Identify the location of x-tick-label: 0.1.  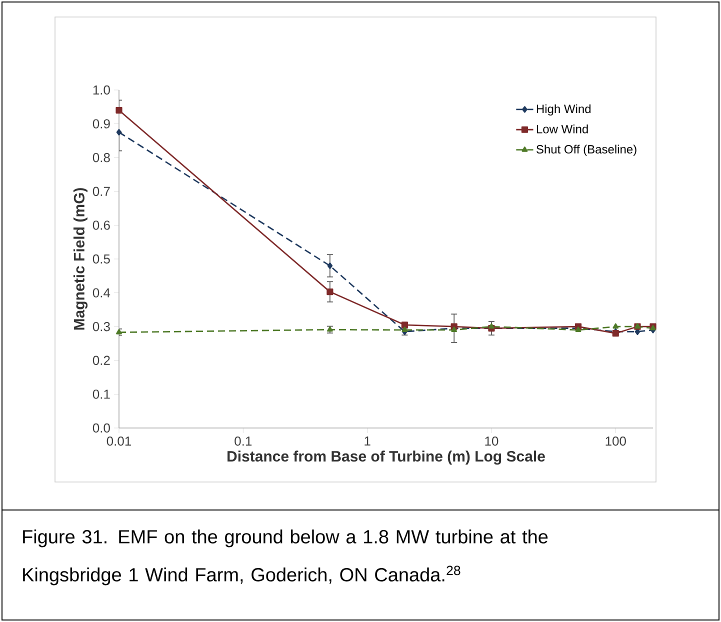
(243, 441).